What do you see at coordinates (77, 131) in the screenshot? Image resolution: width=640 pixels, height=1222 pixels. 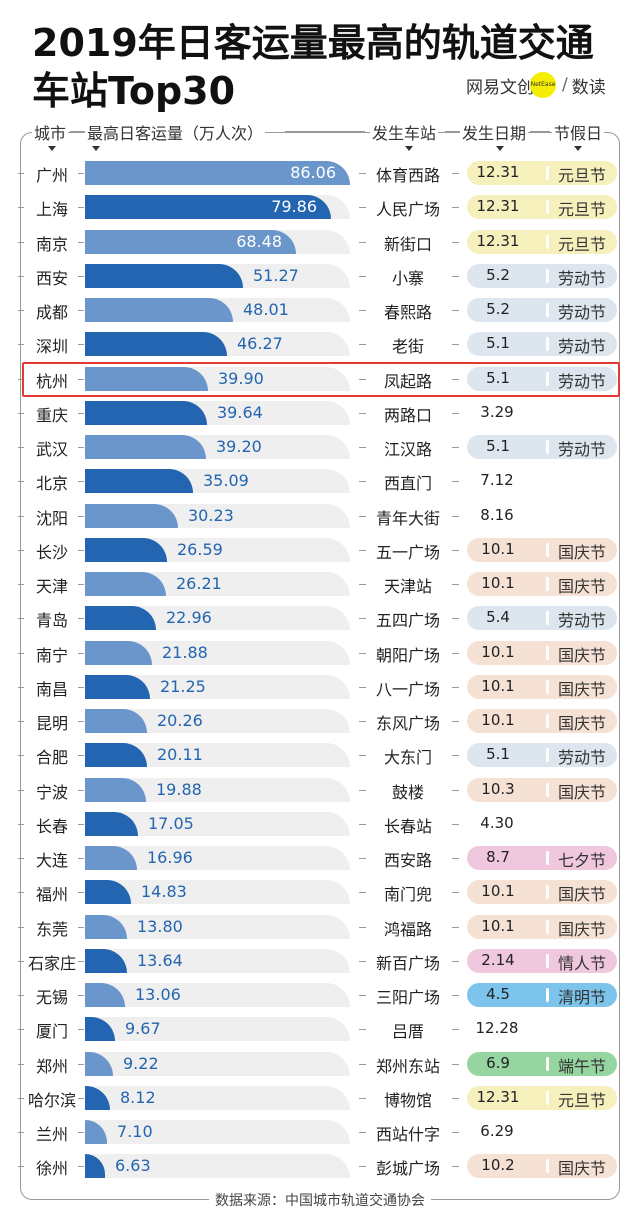 I see `divider` at bounding box center [77, 131].